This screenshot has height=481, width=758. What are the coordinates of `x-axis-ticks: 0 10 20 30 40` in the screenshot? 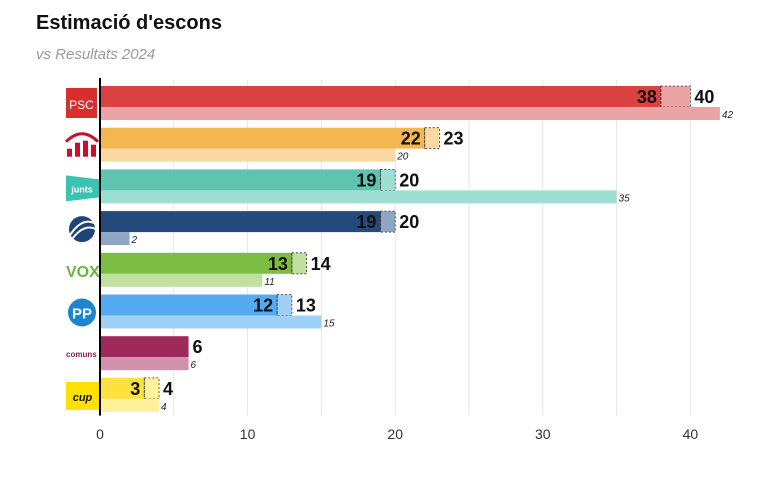 It's located at (397, 434).